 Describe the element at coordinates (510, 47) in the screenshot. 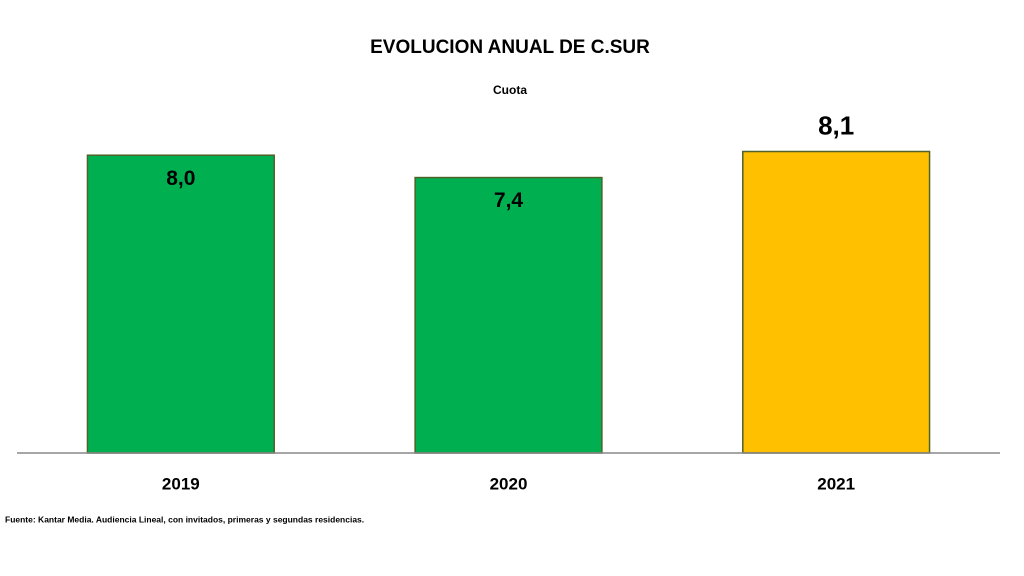

I see `chart-title: EVOLUCION ANUAL DE C.SUR` at that location.